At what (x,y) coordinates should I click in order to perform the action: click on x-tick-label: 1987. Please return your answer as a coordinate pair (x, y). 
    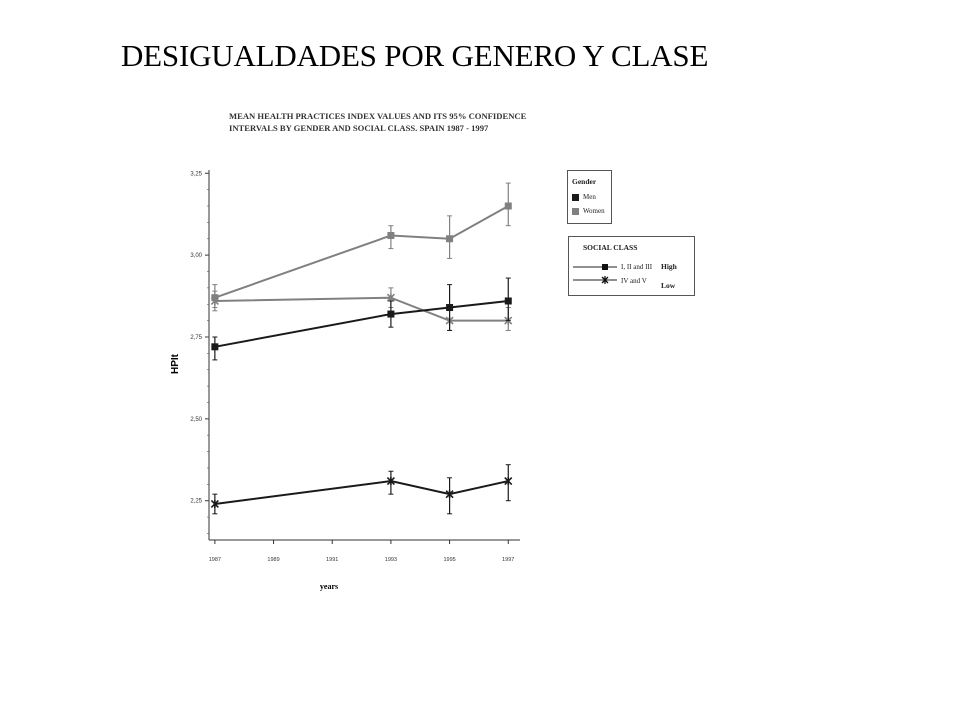
    Looking at the image, I should click on (215, 560).